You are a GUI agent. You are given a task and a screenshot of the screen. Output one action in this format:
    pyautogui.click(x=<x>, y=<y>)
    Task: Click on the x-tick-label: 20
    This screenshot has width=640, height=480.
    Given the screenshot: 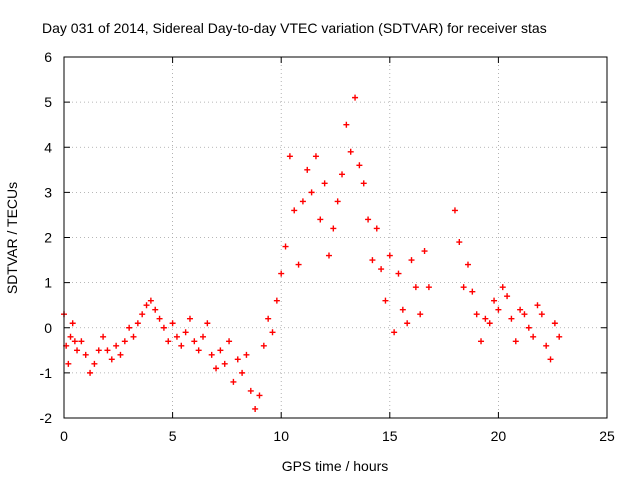 What is the action you would take?
    pyautogui.click(x=499, y=436)
    